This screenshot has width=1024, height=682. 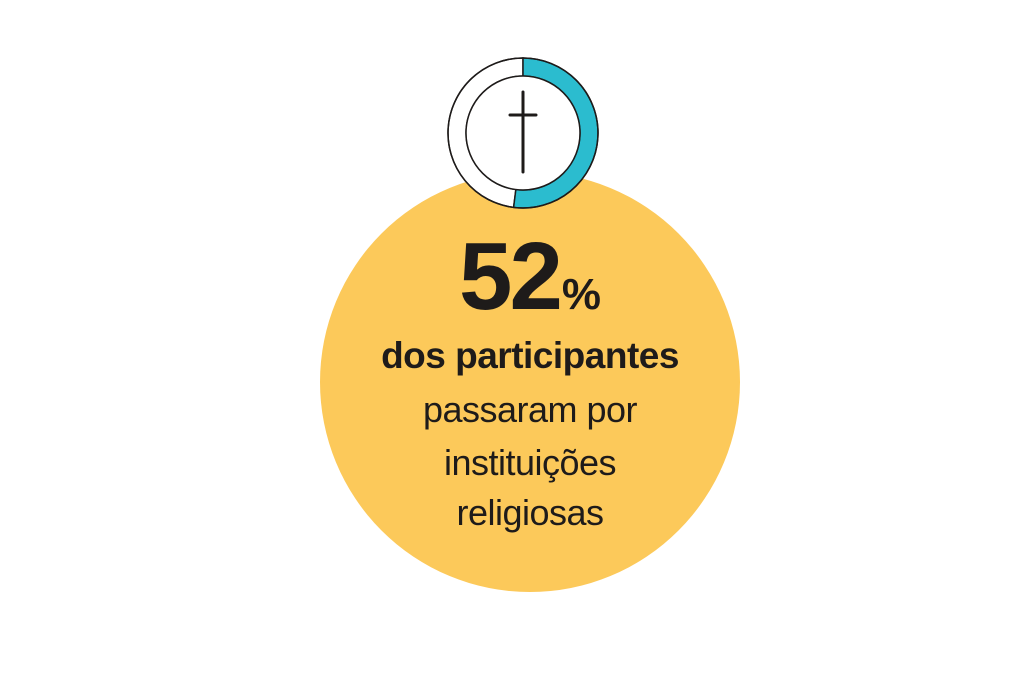 I want to click on donut-outer-outline, so click(x=523, y=133).